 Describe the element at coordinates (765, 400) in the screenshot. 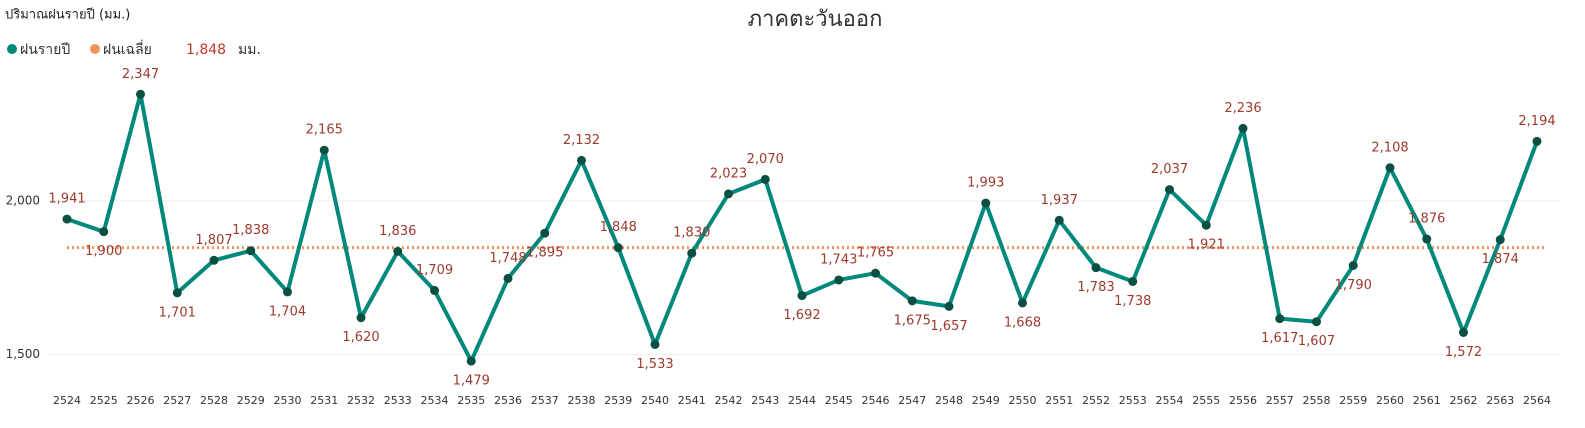

I see `x-tick-label: 2543` at that location.